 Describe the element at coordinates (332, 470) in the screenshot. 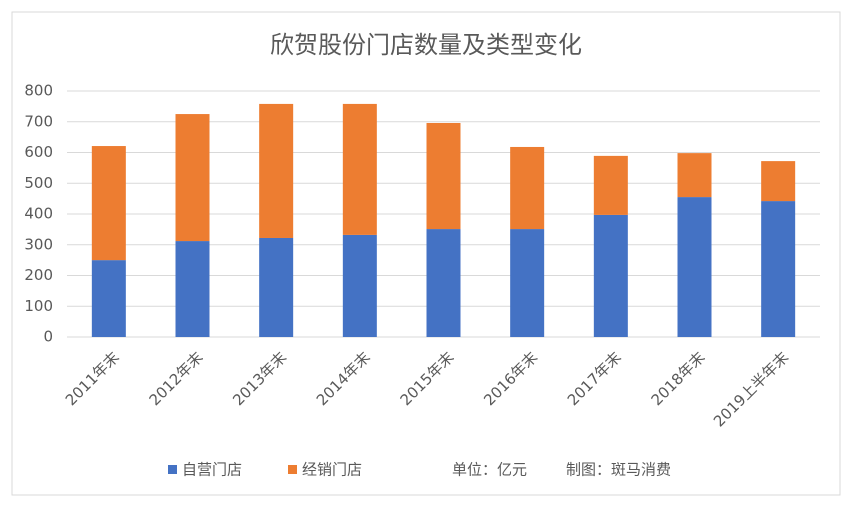

I see `legend-label: 经销门店` at that location.